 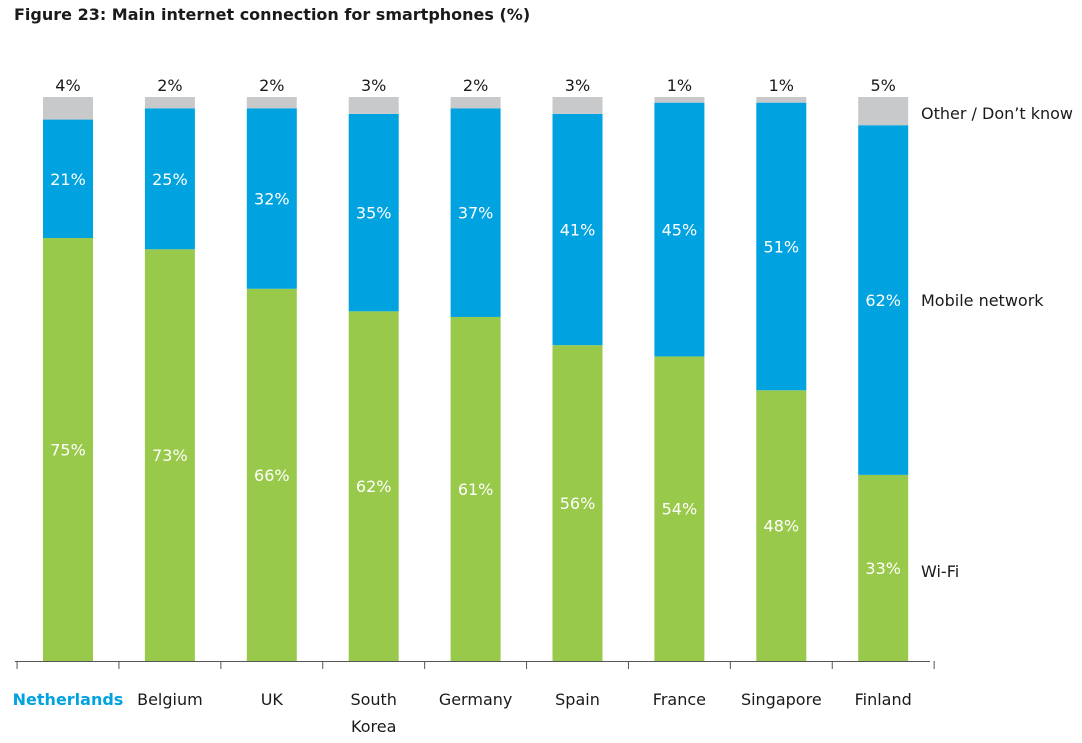 I want to click on data-label-wifi-germany: 61%, so click(x=476, y=489).